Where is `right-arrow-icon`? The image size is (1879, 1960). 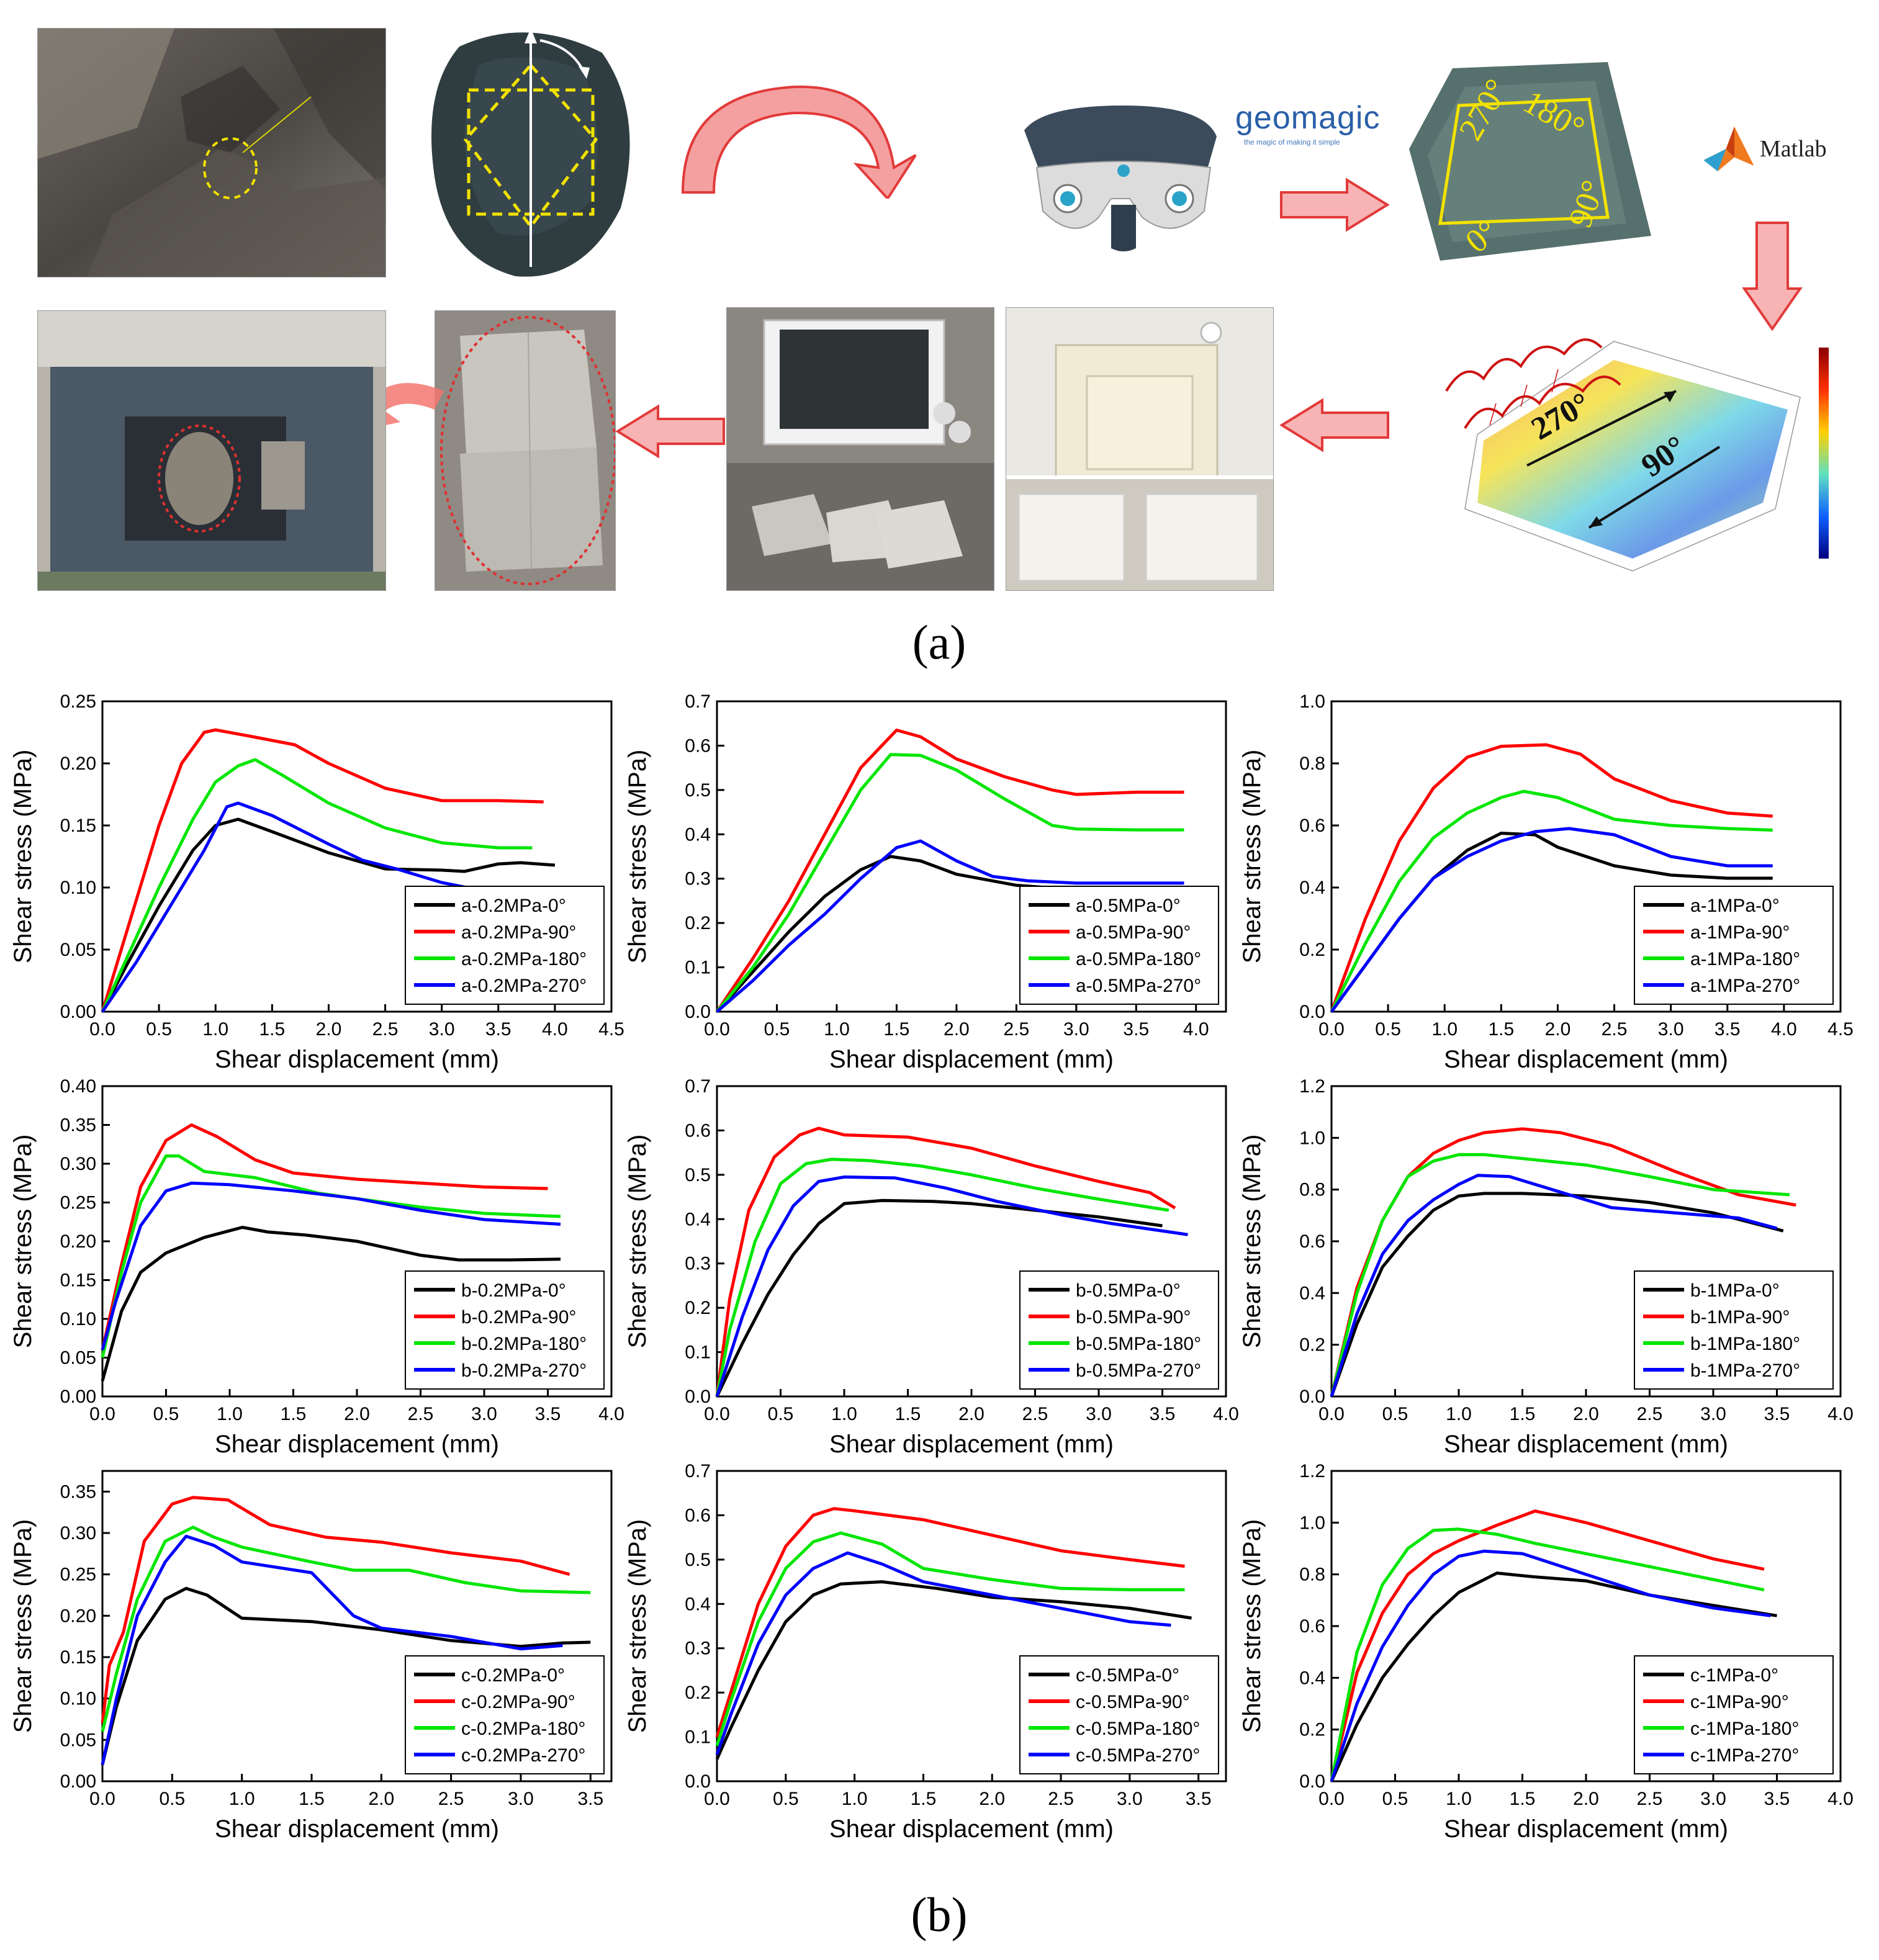 right-arrow-icon is located at coordinates (1335, 205).